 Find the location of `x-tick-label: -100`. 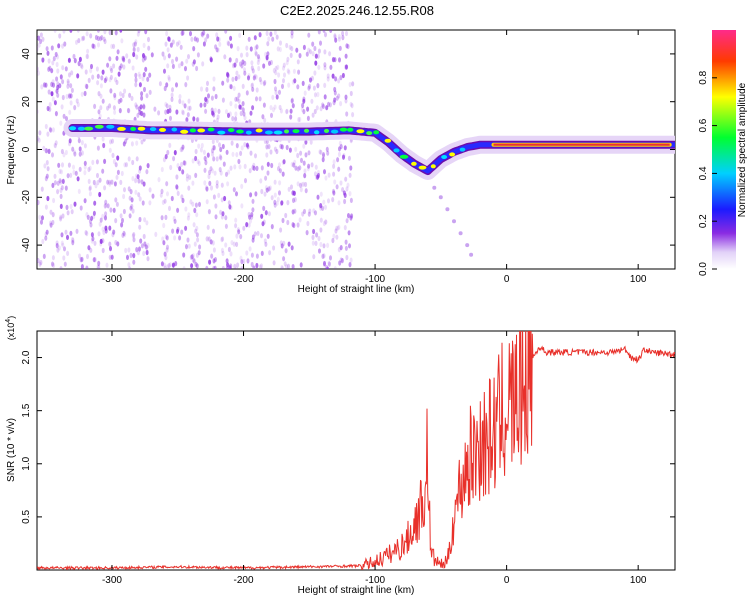

x-tick-label: -100 is located at coordinates (375, 279).